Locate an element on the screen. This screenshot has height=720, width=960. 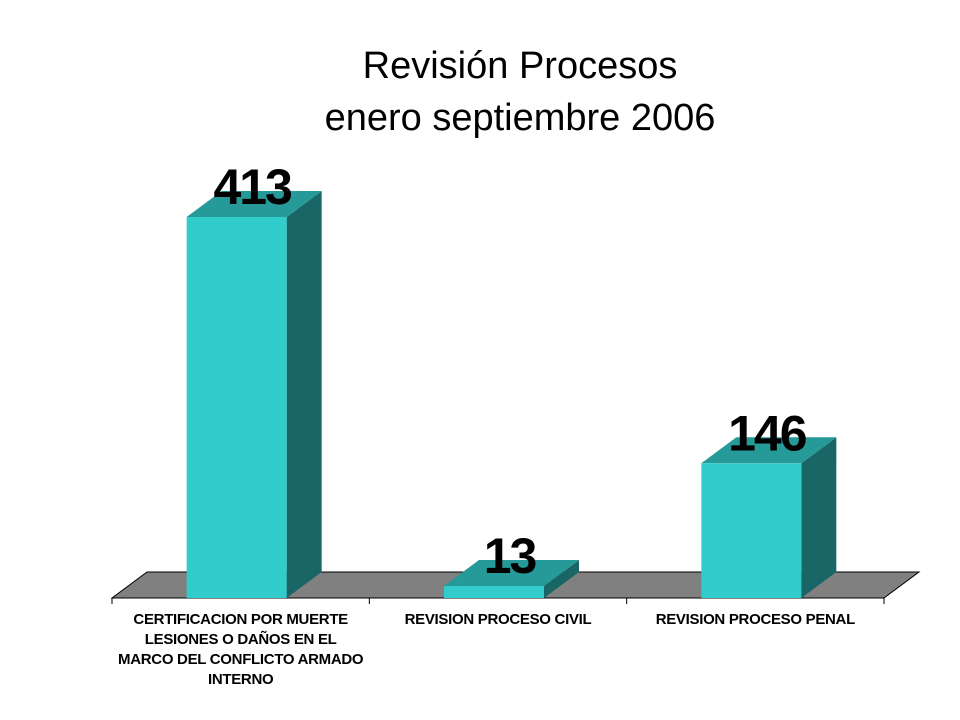
data-label: 146 is located at coordinates (767, 433).